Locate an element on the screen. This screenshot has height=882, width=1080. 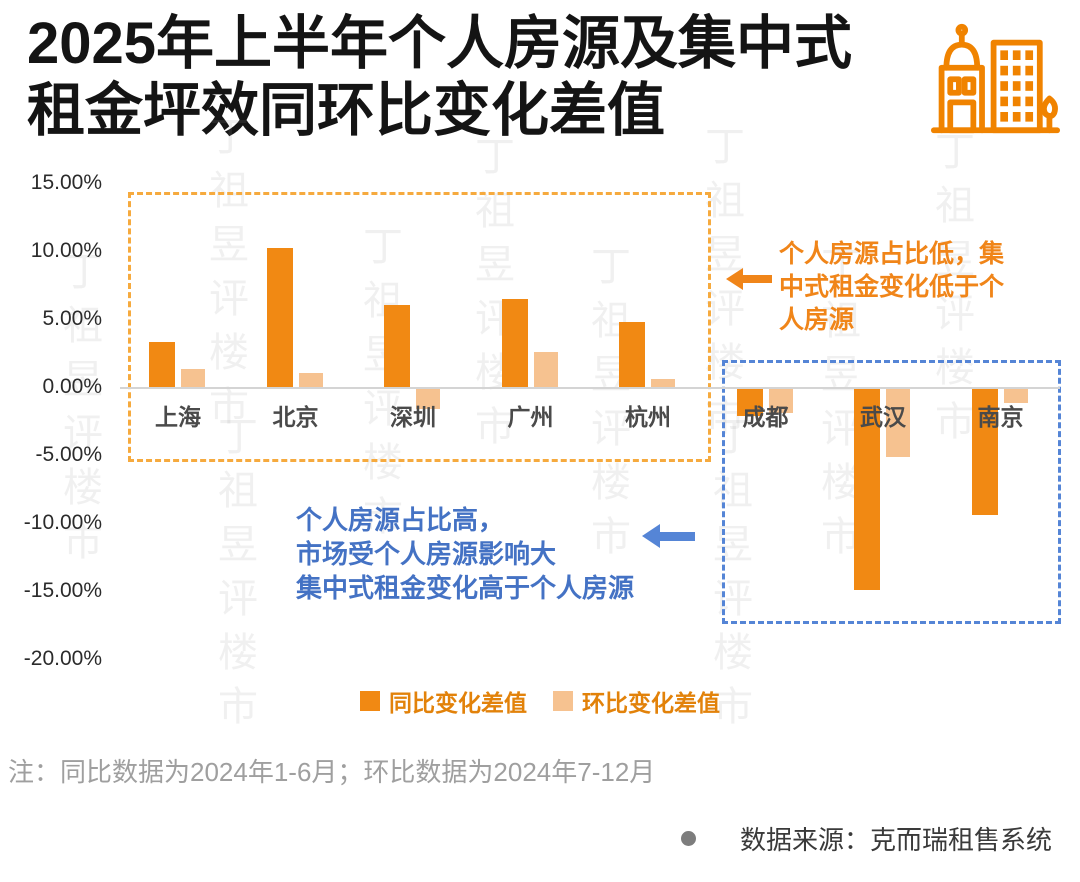
chart-bar-环比变化差值-广州 is located at coordinates (545, 369).